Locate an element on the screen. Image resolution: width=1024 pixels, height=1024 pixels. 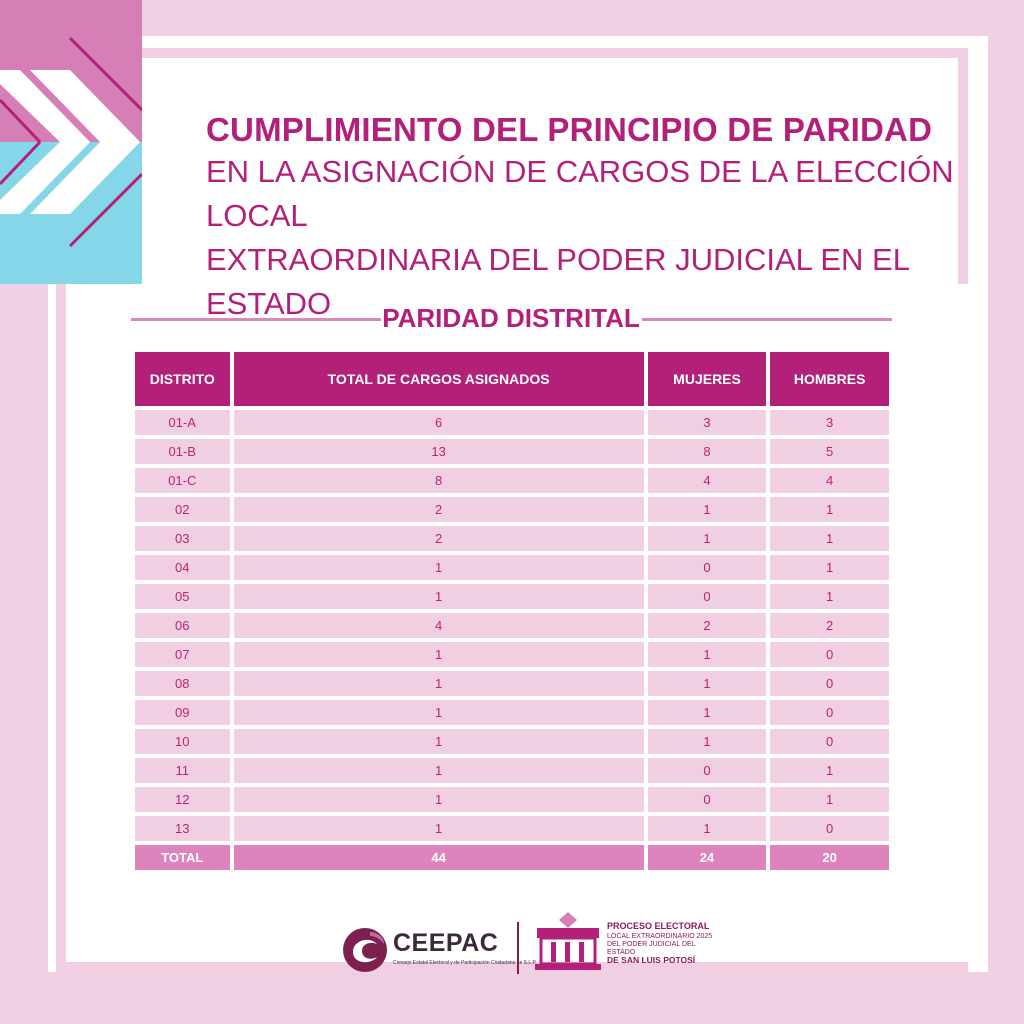
table-row: 07 1 1 0 is located at coordinates (512, 654).